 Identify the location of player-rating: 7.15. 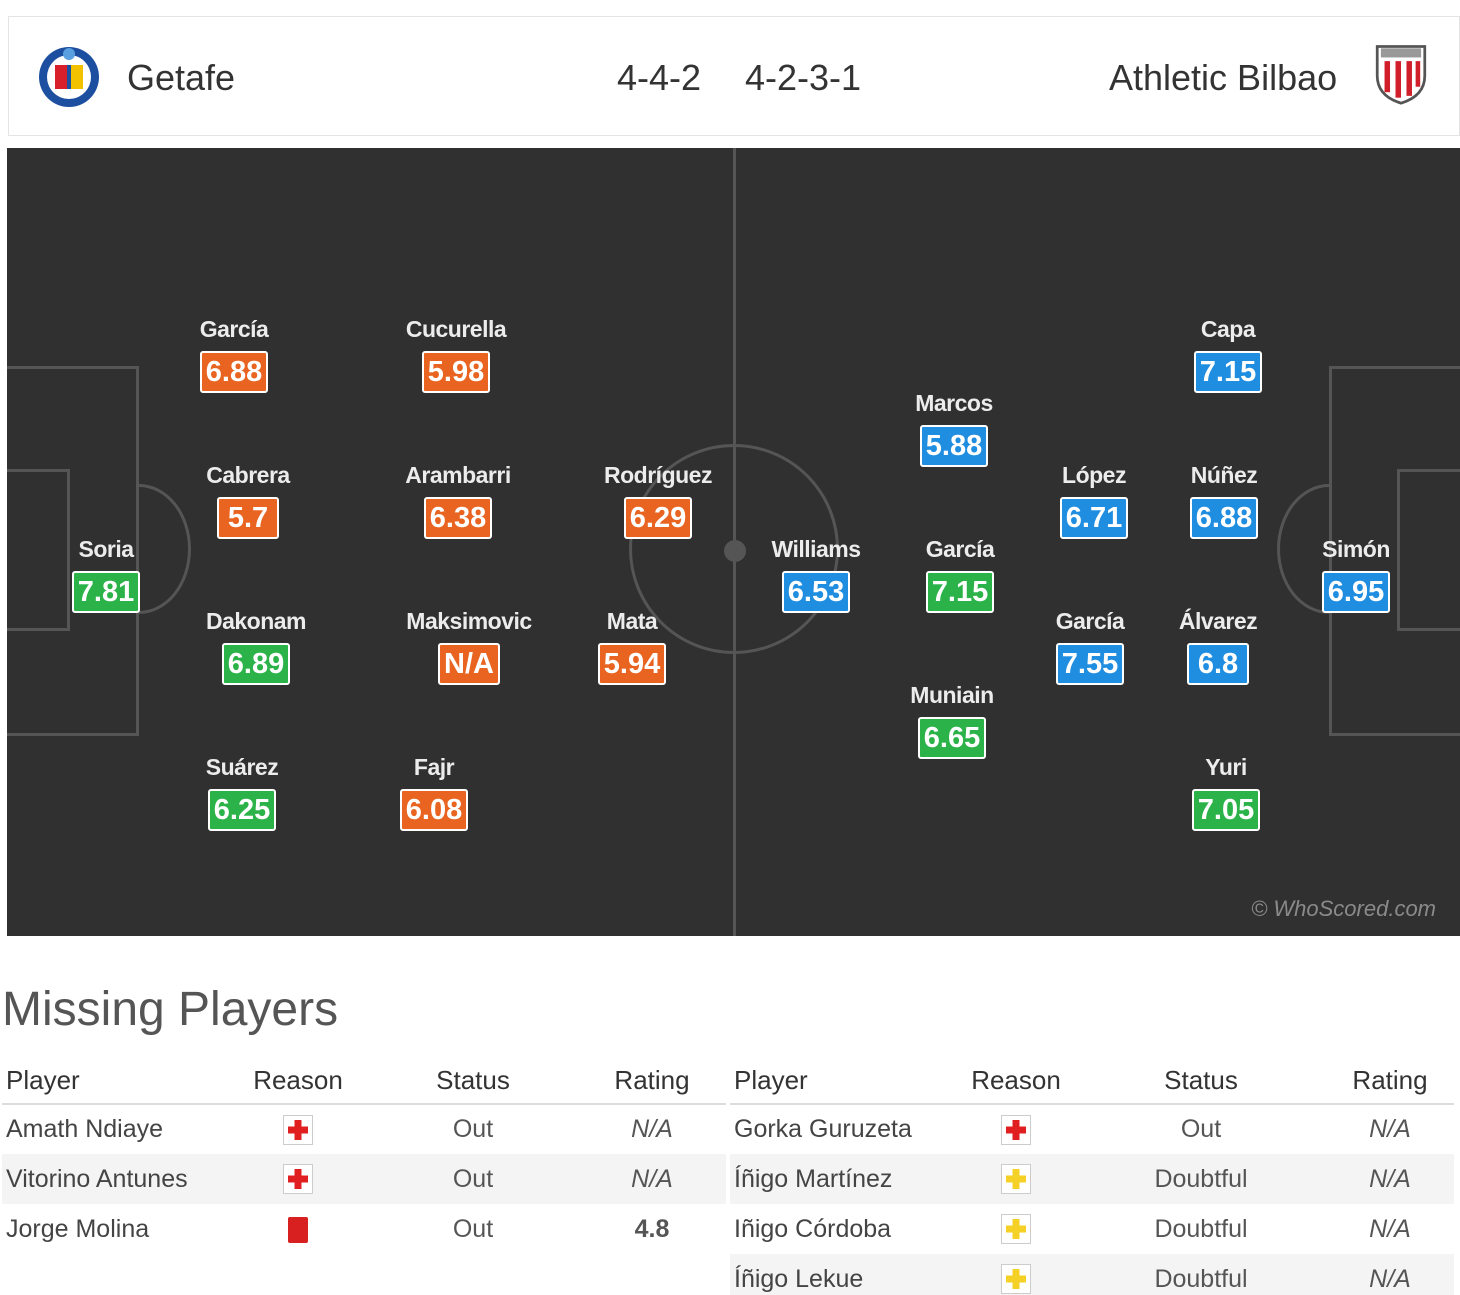
(1228, 372).